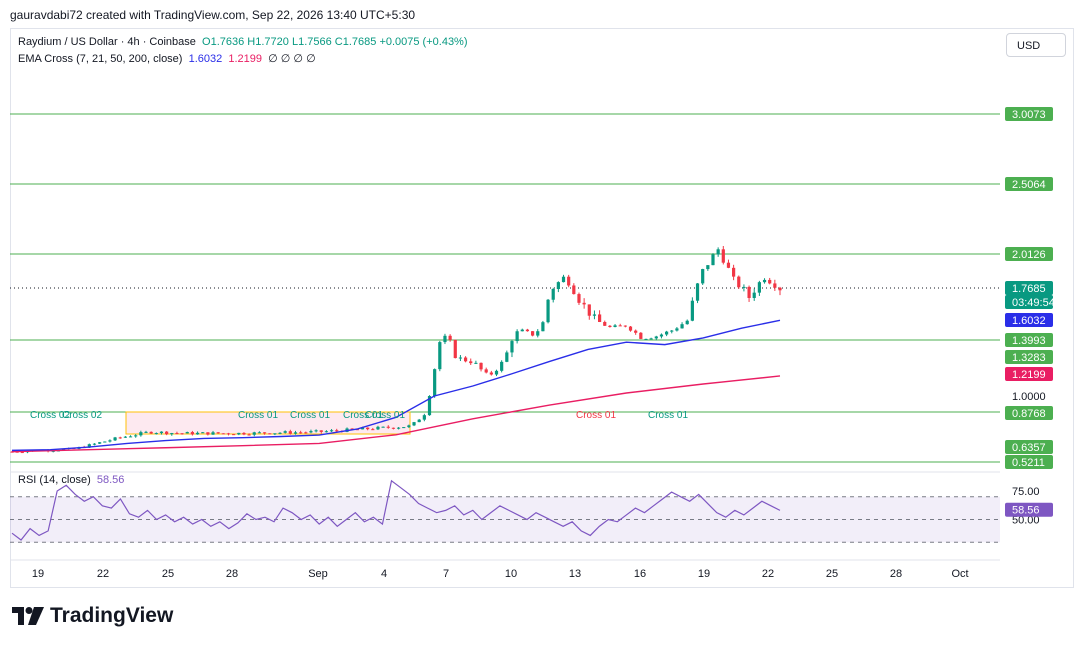 This screenshot has width=1080, height=647. I want to click on time-axis-label: Sep, so click(318, 574).